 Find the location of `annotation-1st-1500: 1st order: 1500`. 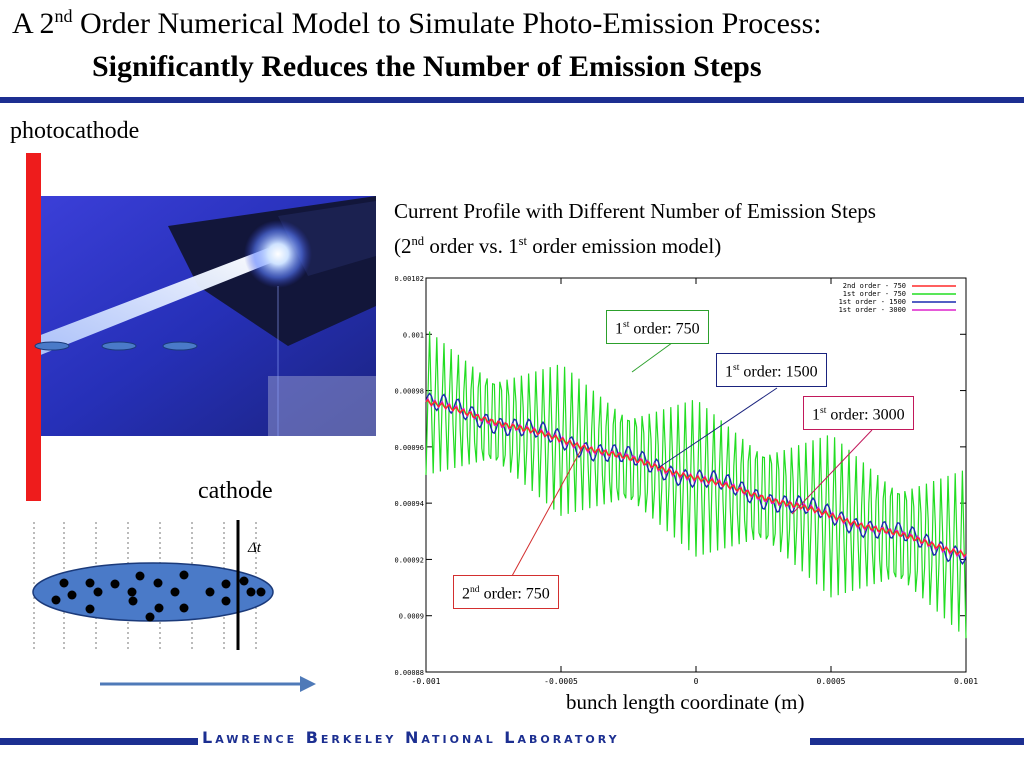

annotation-1st-1500: 1st order: 1500 is located at coordinates (771, 370).